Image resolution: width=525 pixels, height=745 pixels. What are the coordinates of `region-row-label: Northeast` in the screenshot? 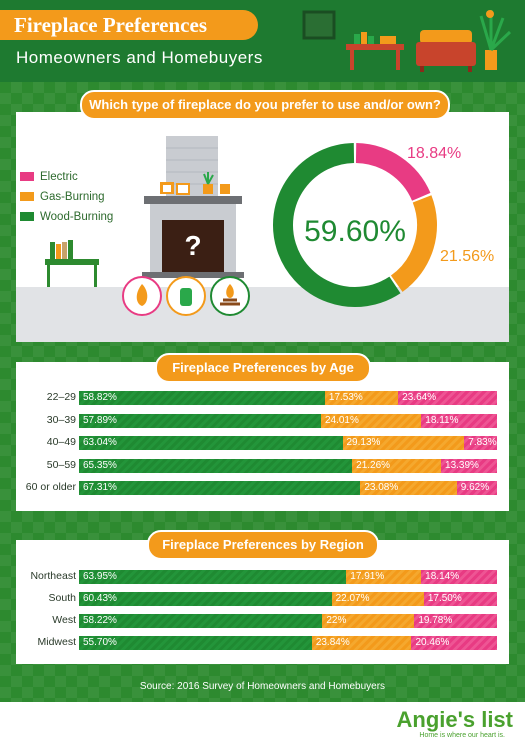 It's located at (53, 576).